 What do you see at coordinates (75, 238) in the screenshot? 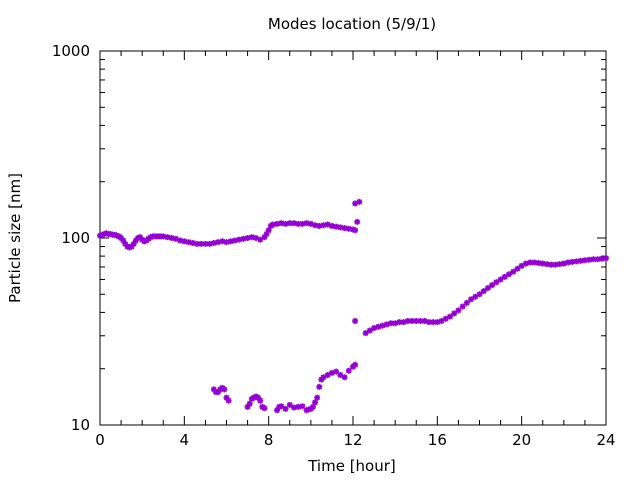
I see `y-tick-label: 100` at bounding box center [75, 238].